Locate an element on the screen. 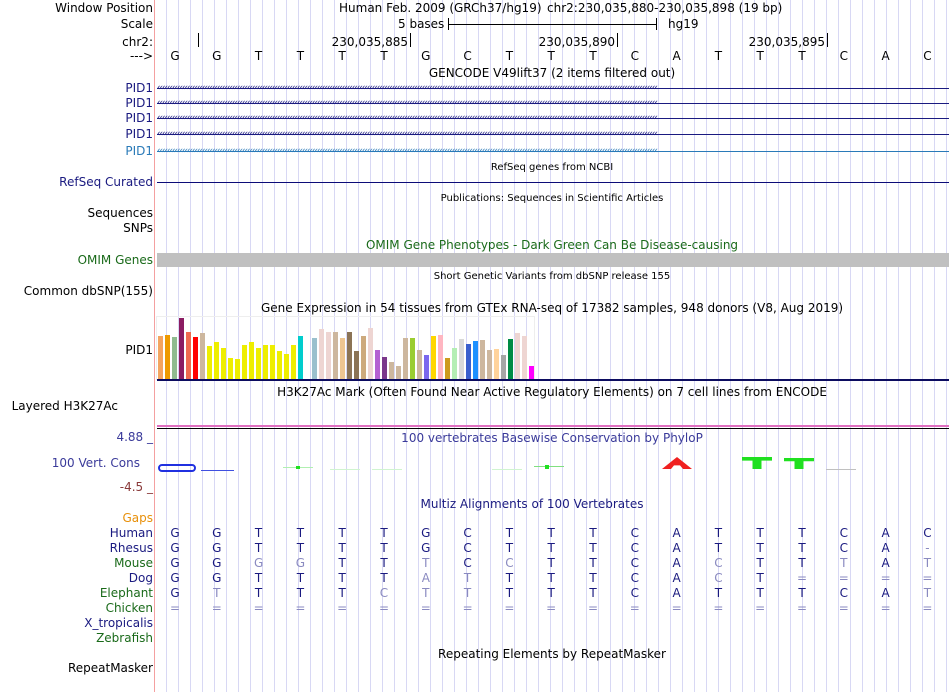 The height and width of the screenshot is (692, 950). reference-base: G is located at coordinates (175, 56).